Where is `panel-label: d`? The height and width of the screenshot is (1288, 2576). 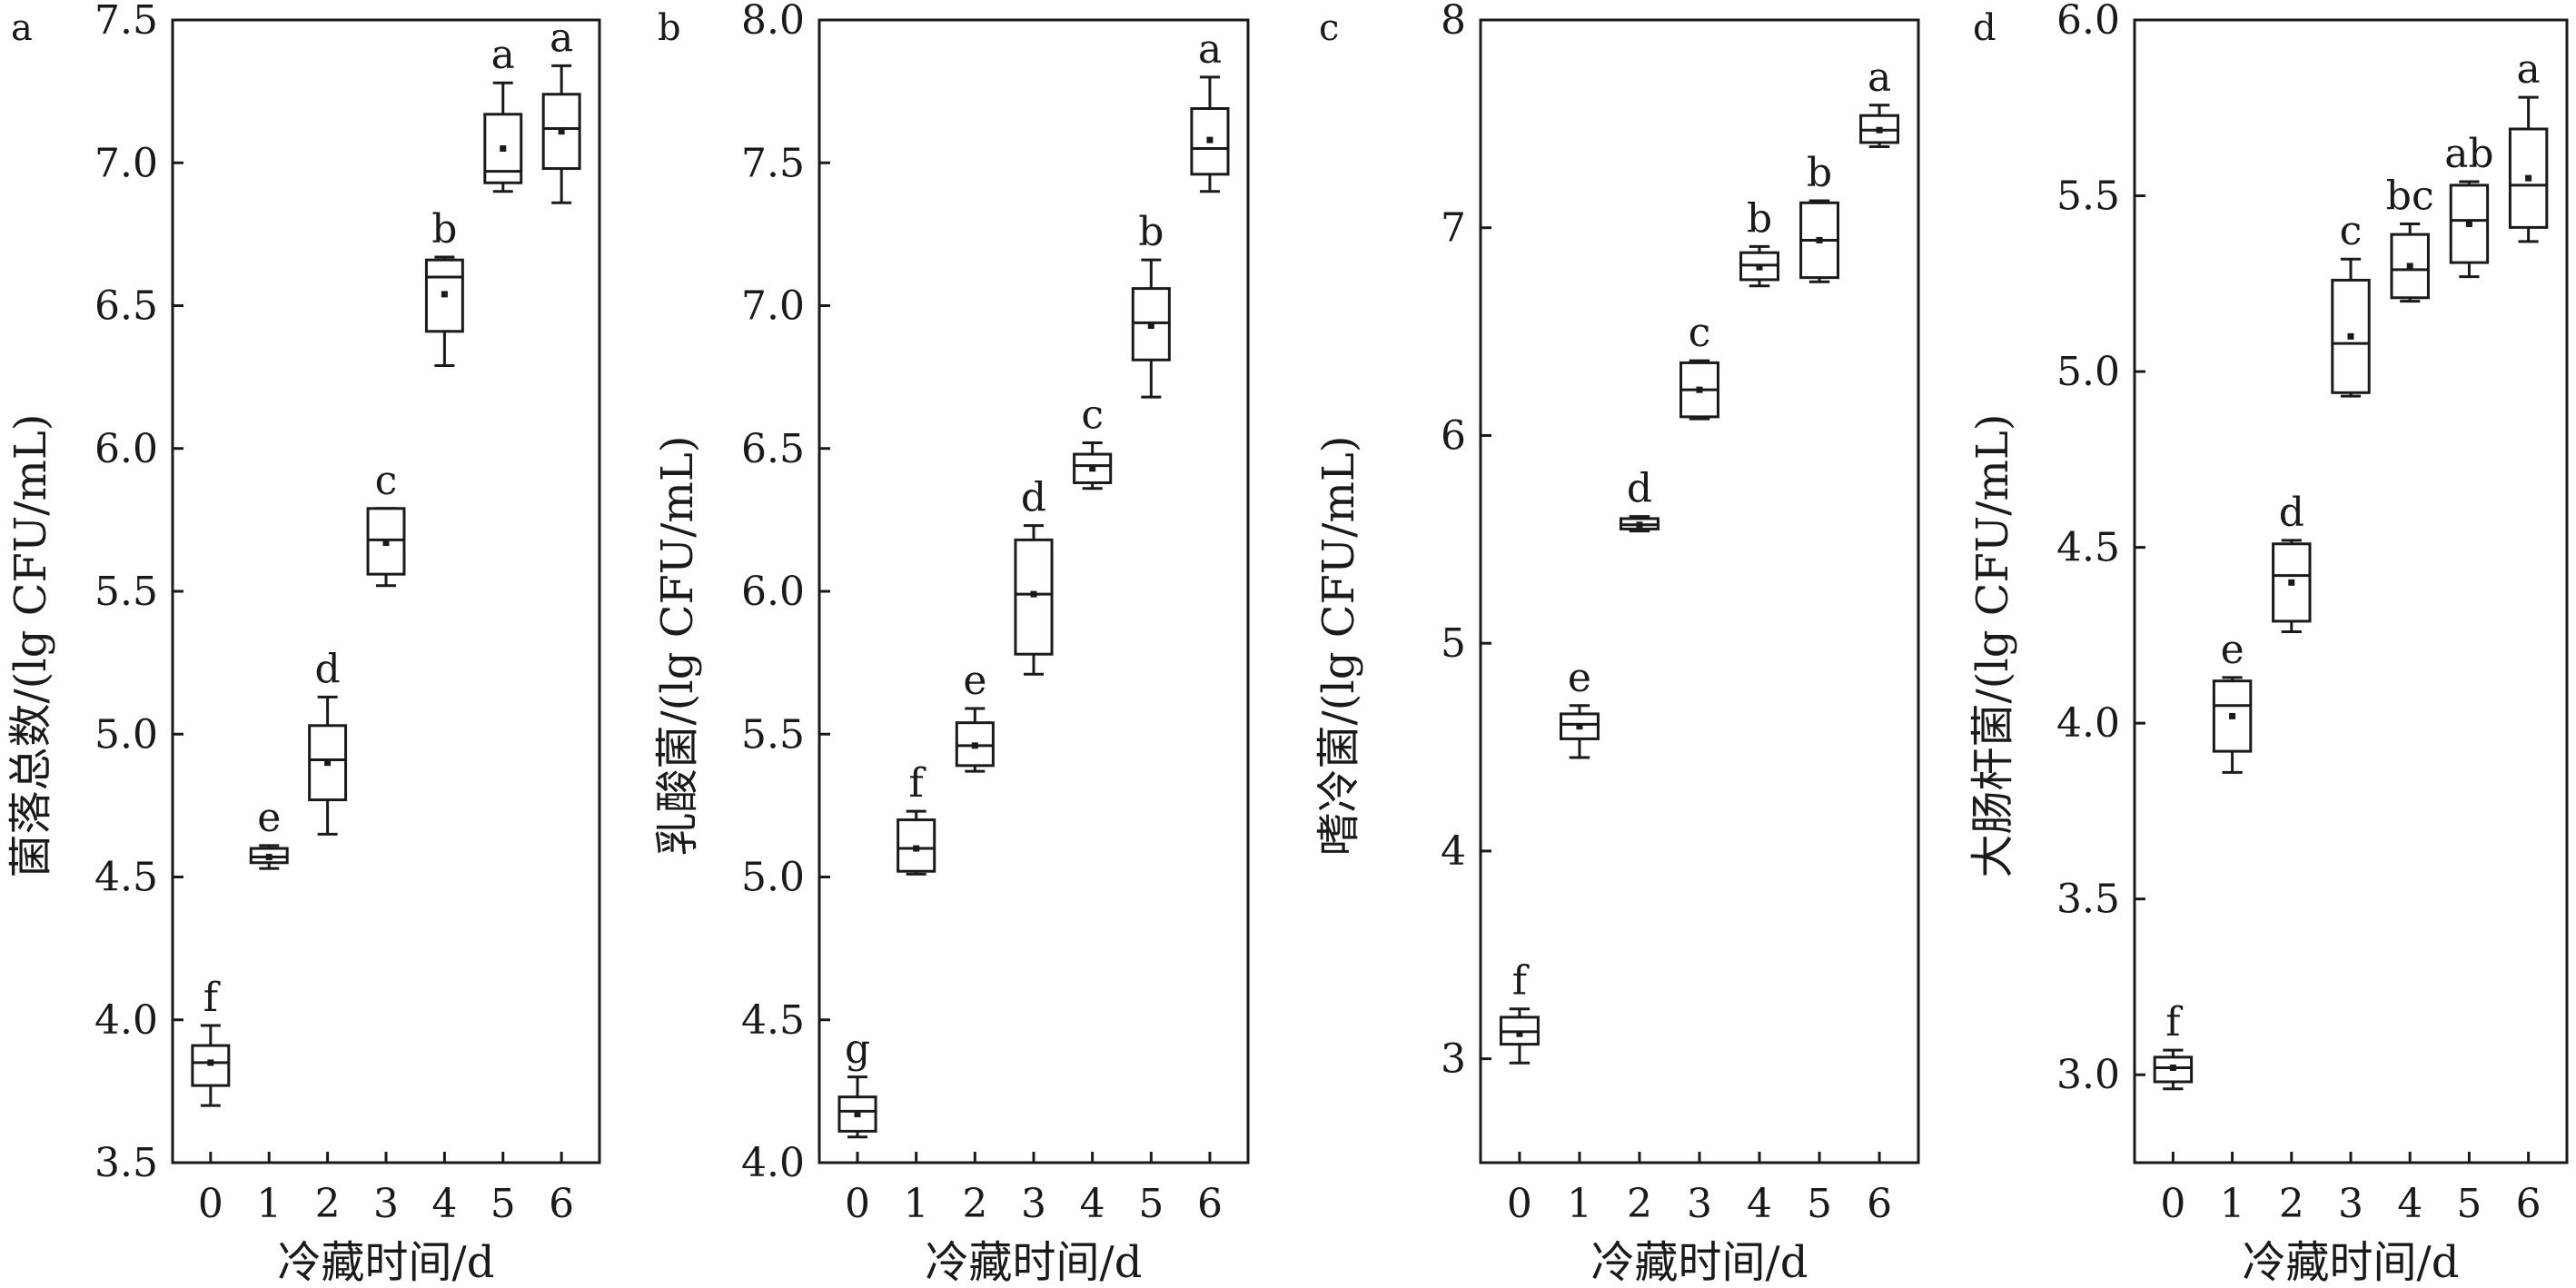 panel-label: d is located at coordinates (1984, 28).